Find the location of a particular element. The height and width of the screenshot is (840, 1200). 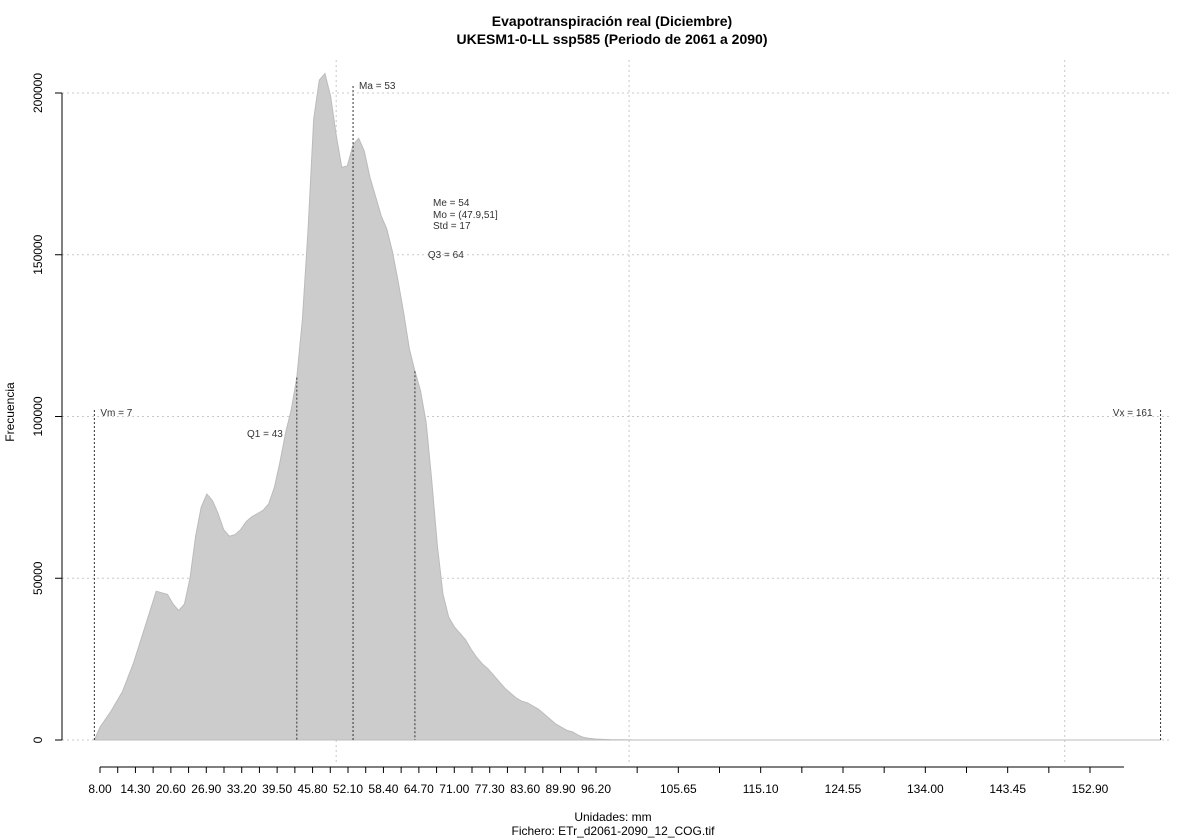

x-tick-label: 89.90 is located at coordinates (561, 789).